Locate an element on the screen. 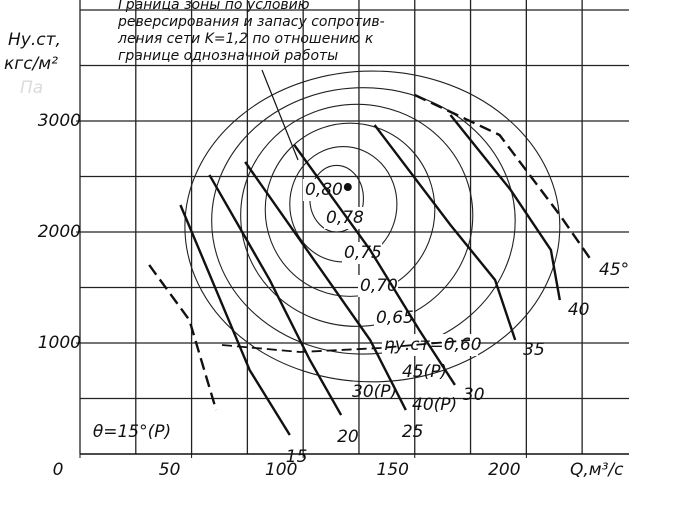  y-label: Па is located at coordinates (31, 88).